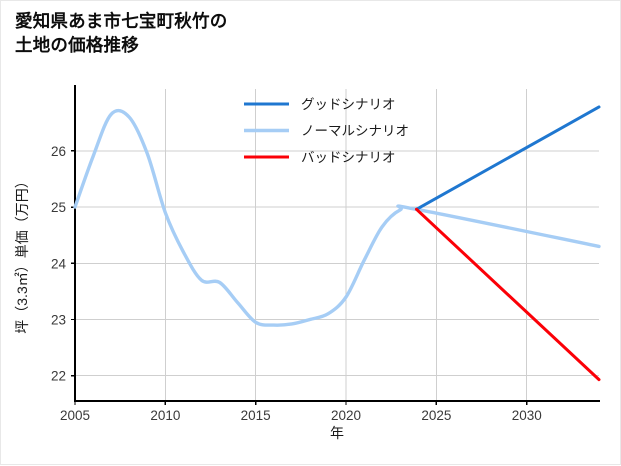 Image resolution: width=621 pixels, height=466 pixels. What do you see at coordinates (75, 415) in the screenshot?
I see `x-tick-label: 2005` at bounding box center [75, 415].